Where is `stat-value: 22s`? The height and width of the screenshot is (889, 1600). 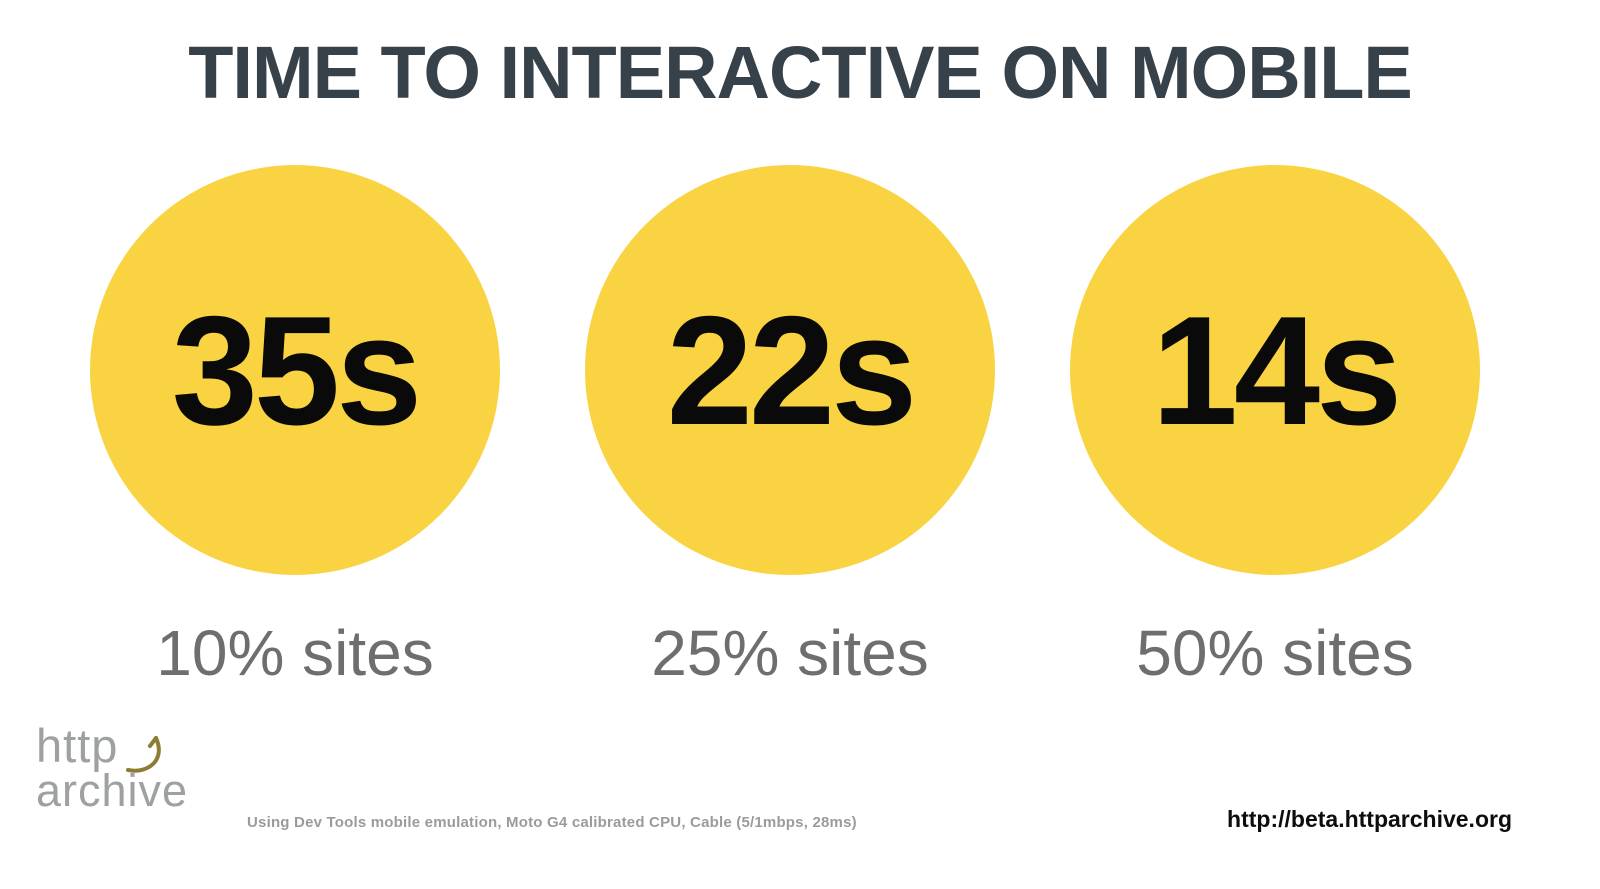 stat-value: 22s is located at coordinates (792, 370).